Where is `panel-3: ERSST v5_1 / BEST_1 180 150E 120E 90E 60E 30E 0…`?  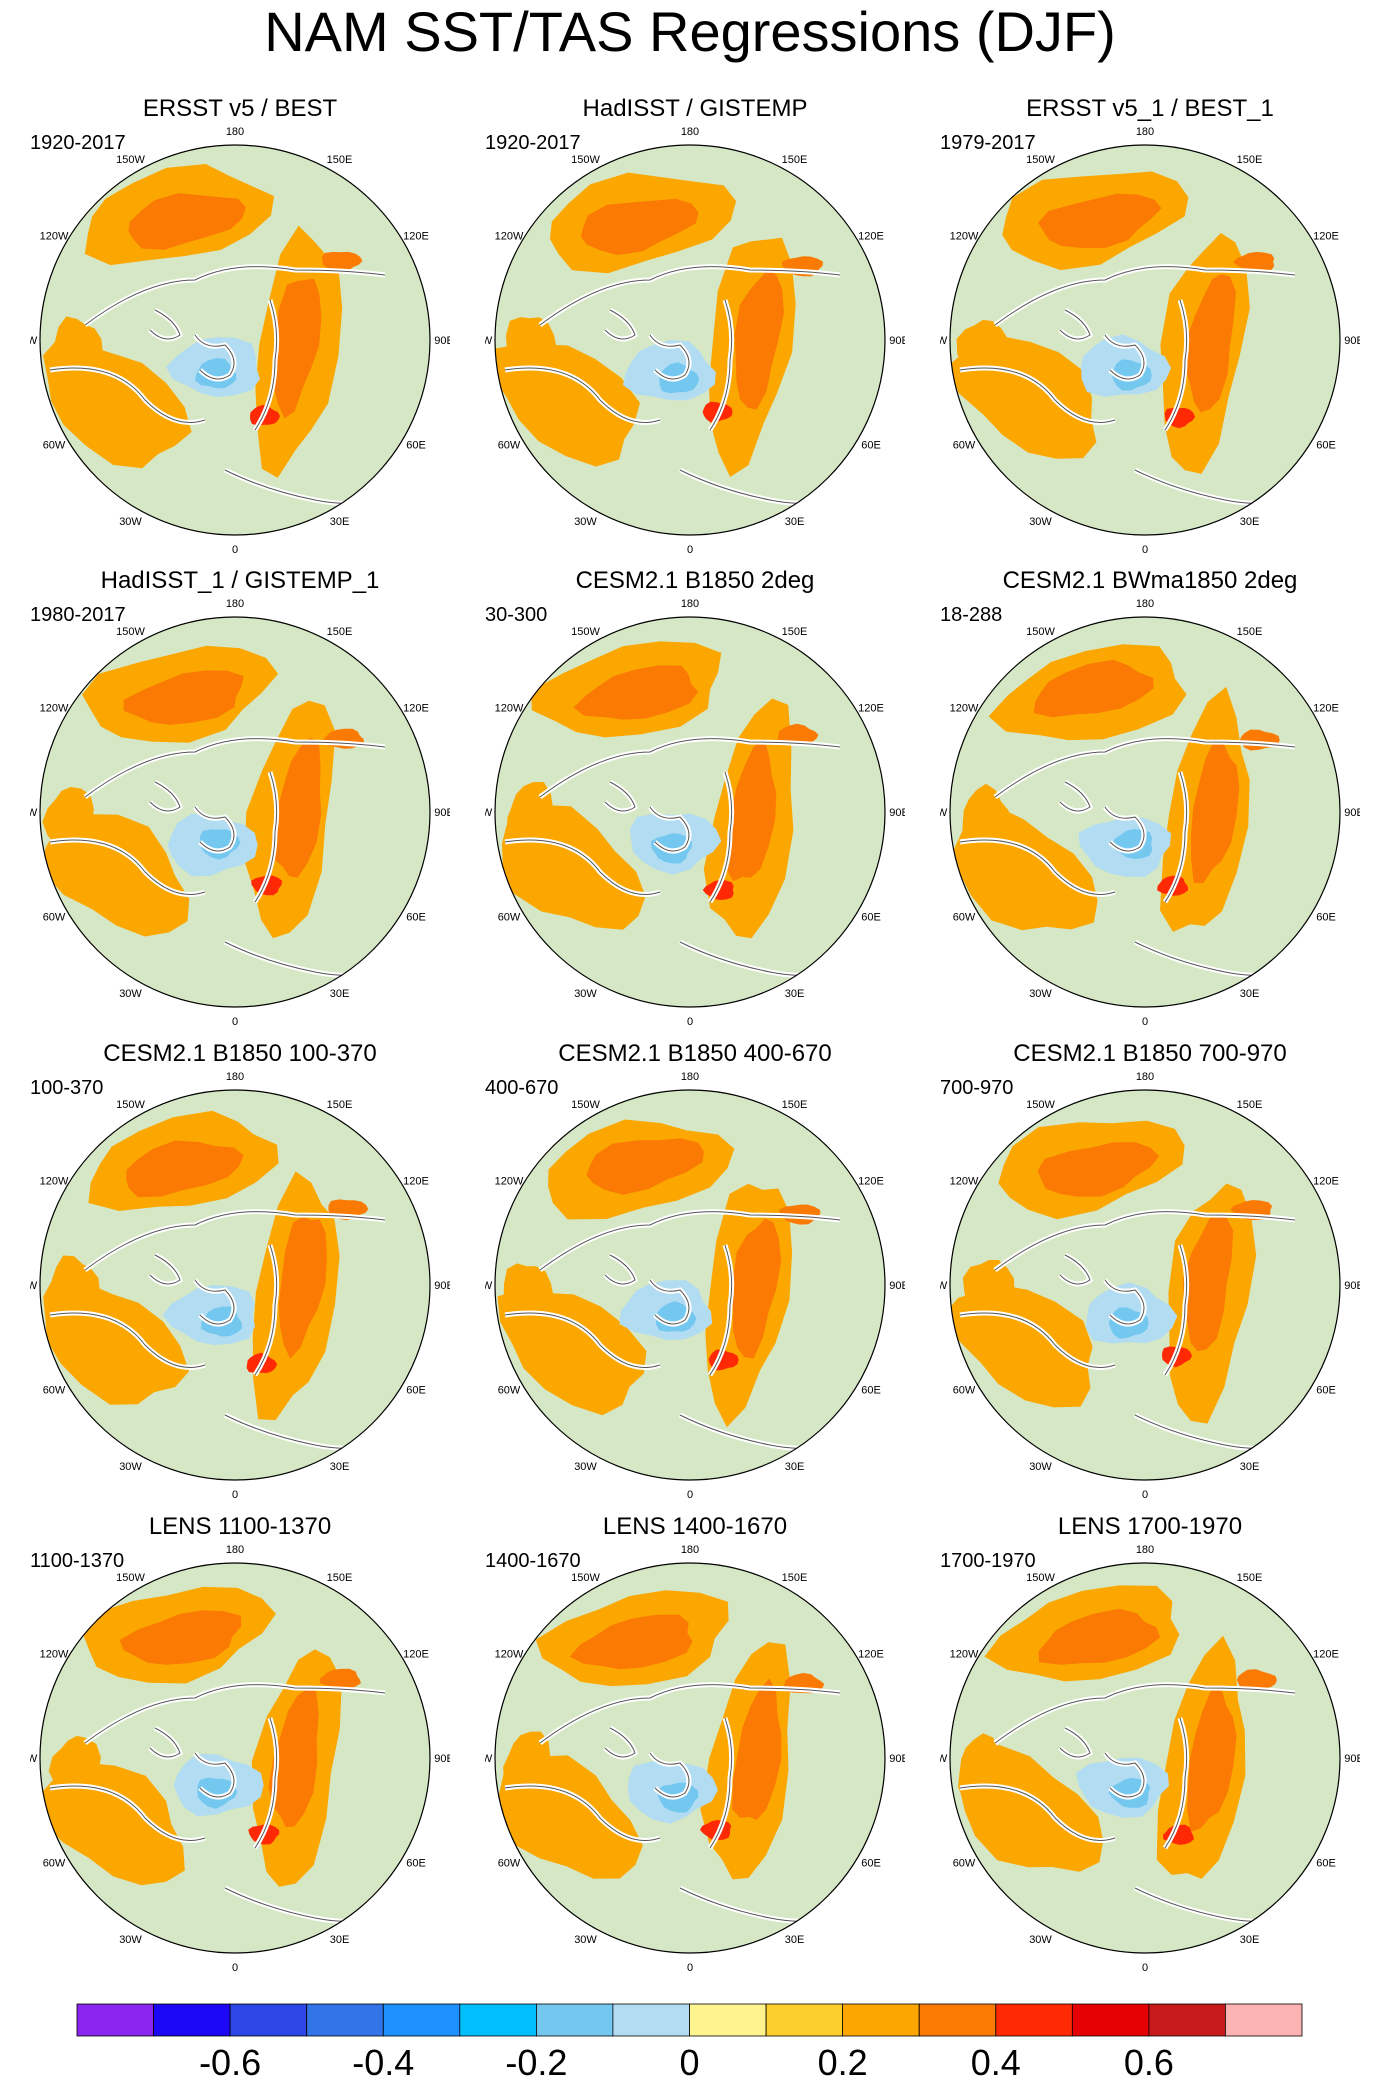 panel-3: ERSST v5_1 / BEST_1 180 150E 120E 90E 60E 30E 0… is located at coordinates (1150, 330).